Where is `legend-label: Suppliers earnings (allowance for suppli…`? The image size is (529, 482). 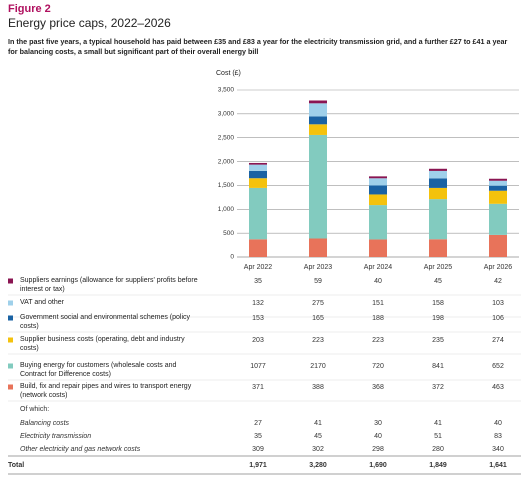
legend-label: Suppliers earnings (allowance for suppli… is located at coordinates (109, 285).